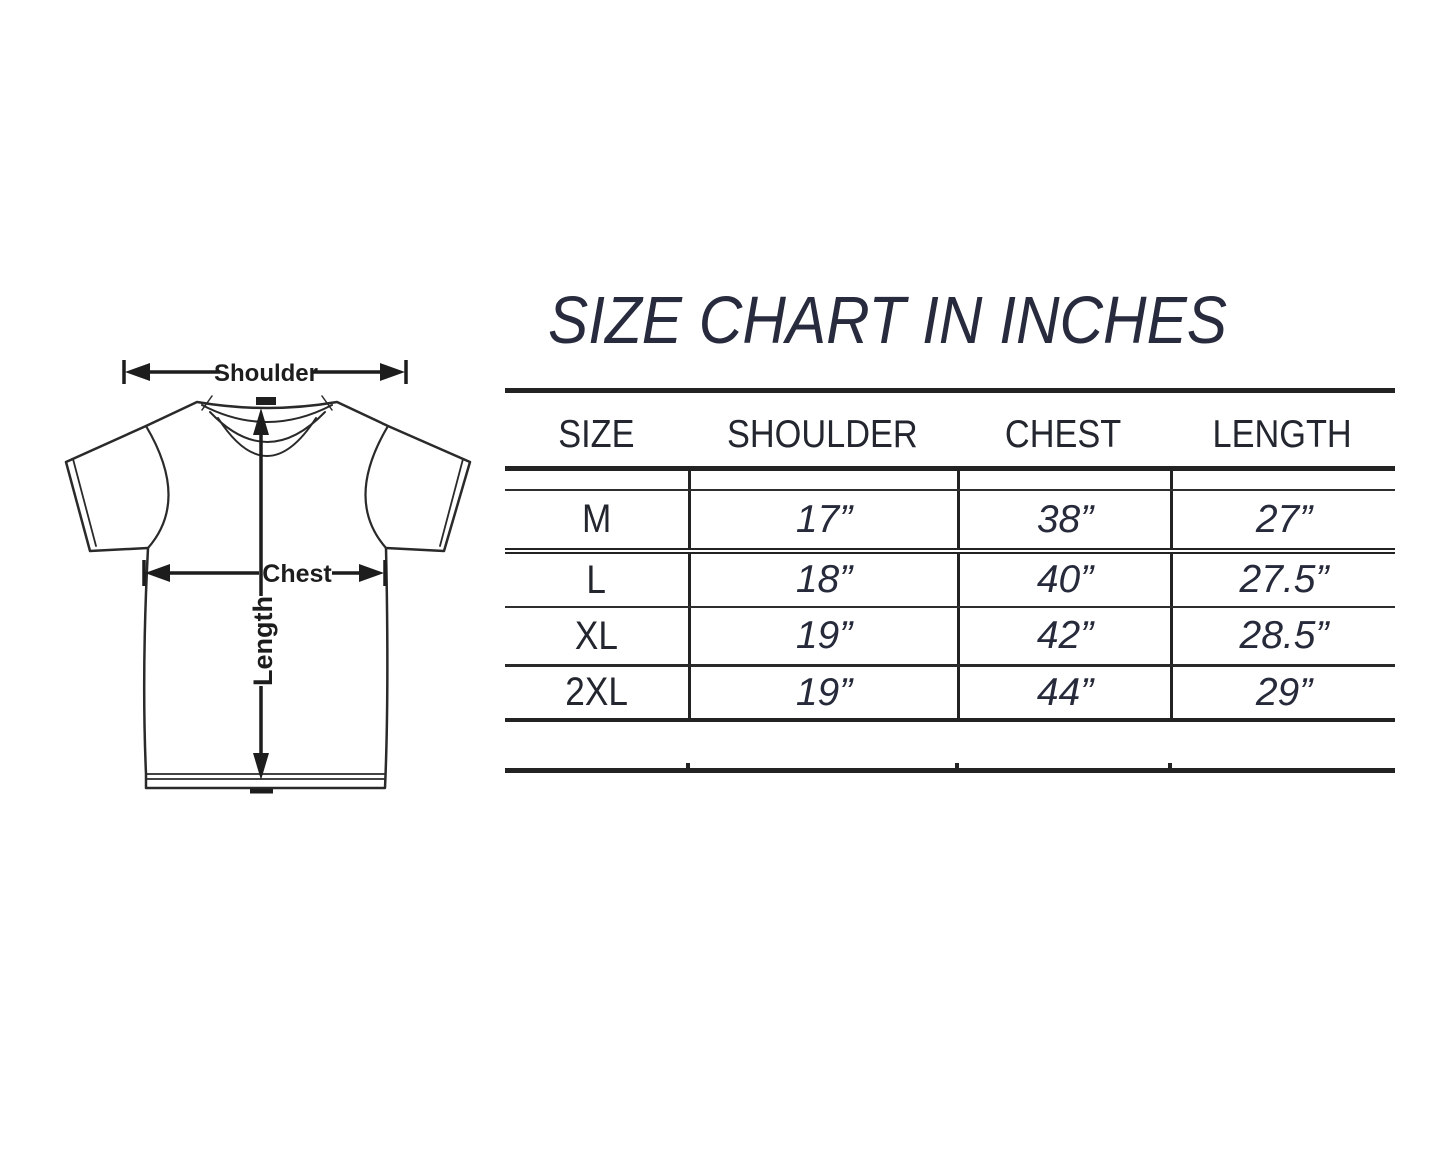 This screenshot has width=1445, height=1155. What do you see at coordinates (1063, 434) in the screenshot?
I see `column-header-chest: CHEST` at bounding box center [1063, 434].